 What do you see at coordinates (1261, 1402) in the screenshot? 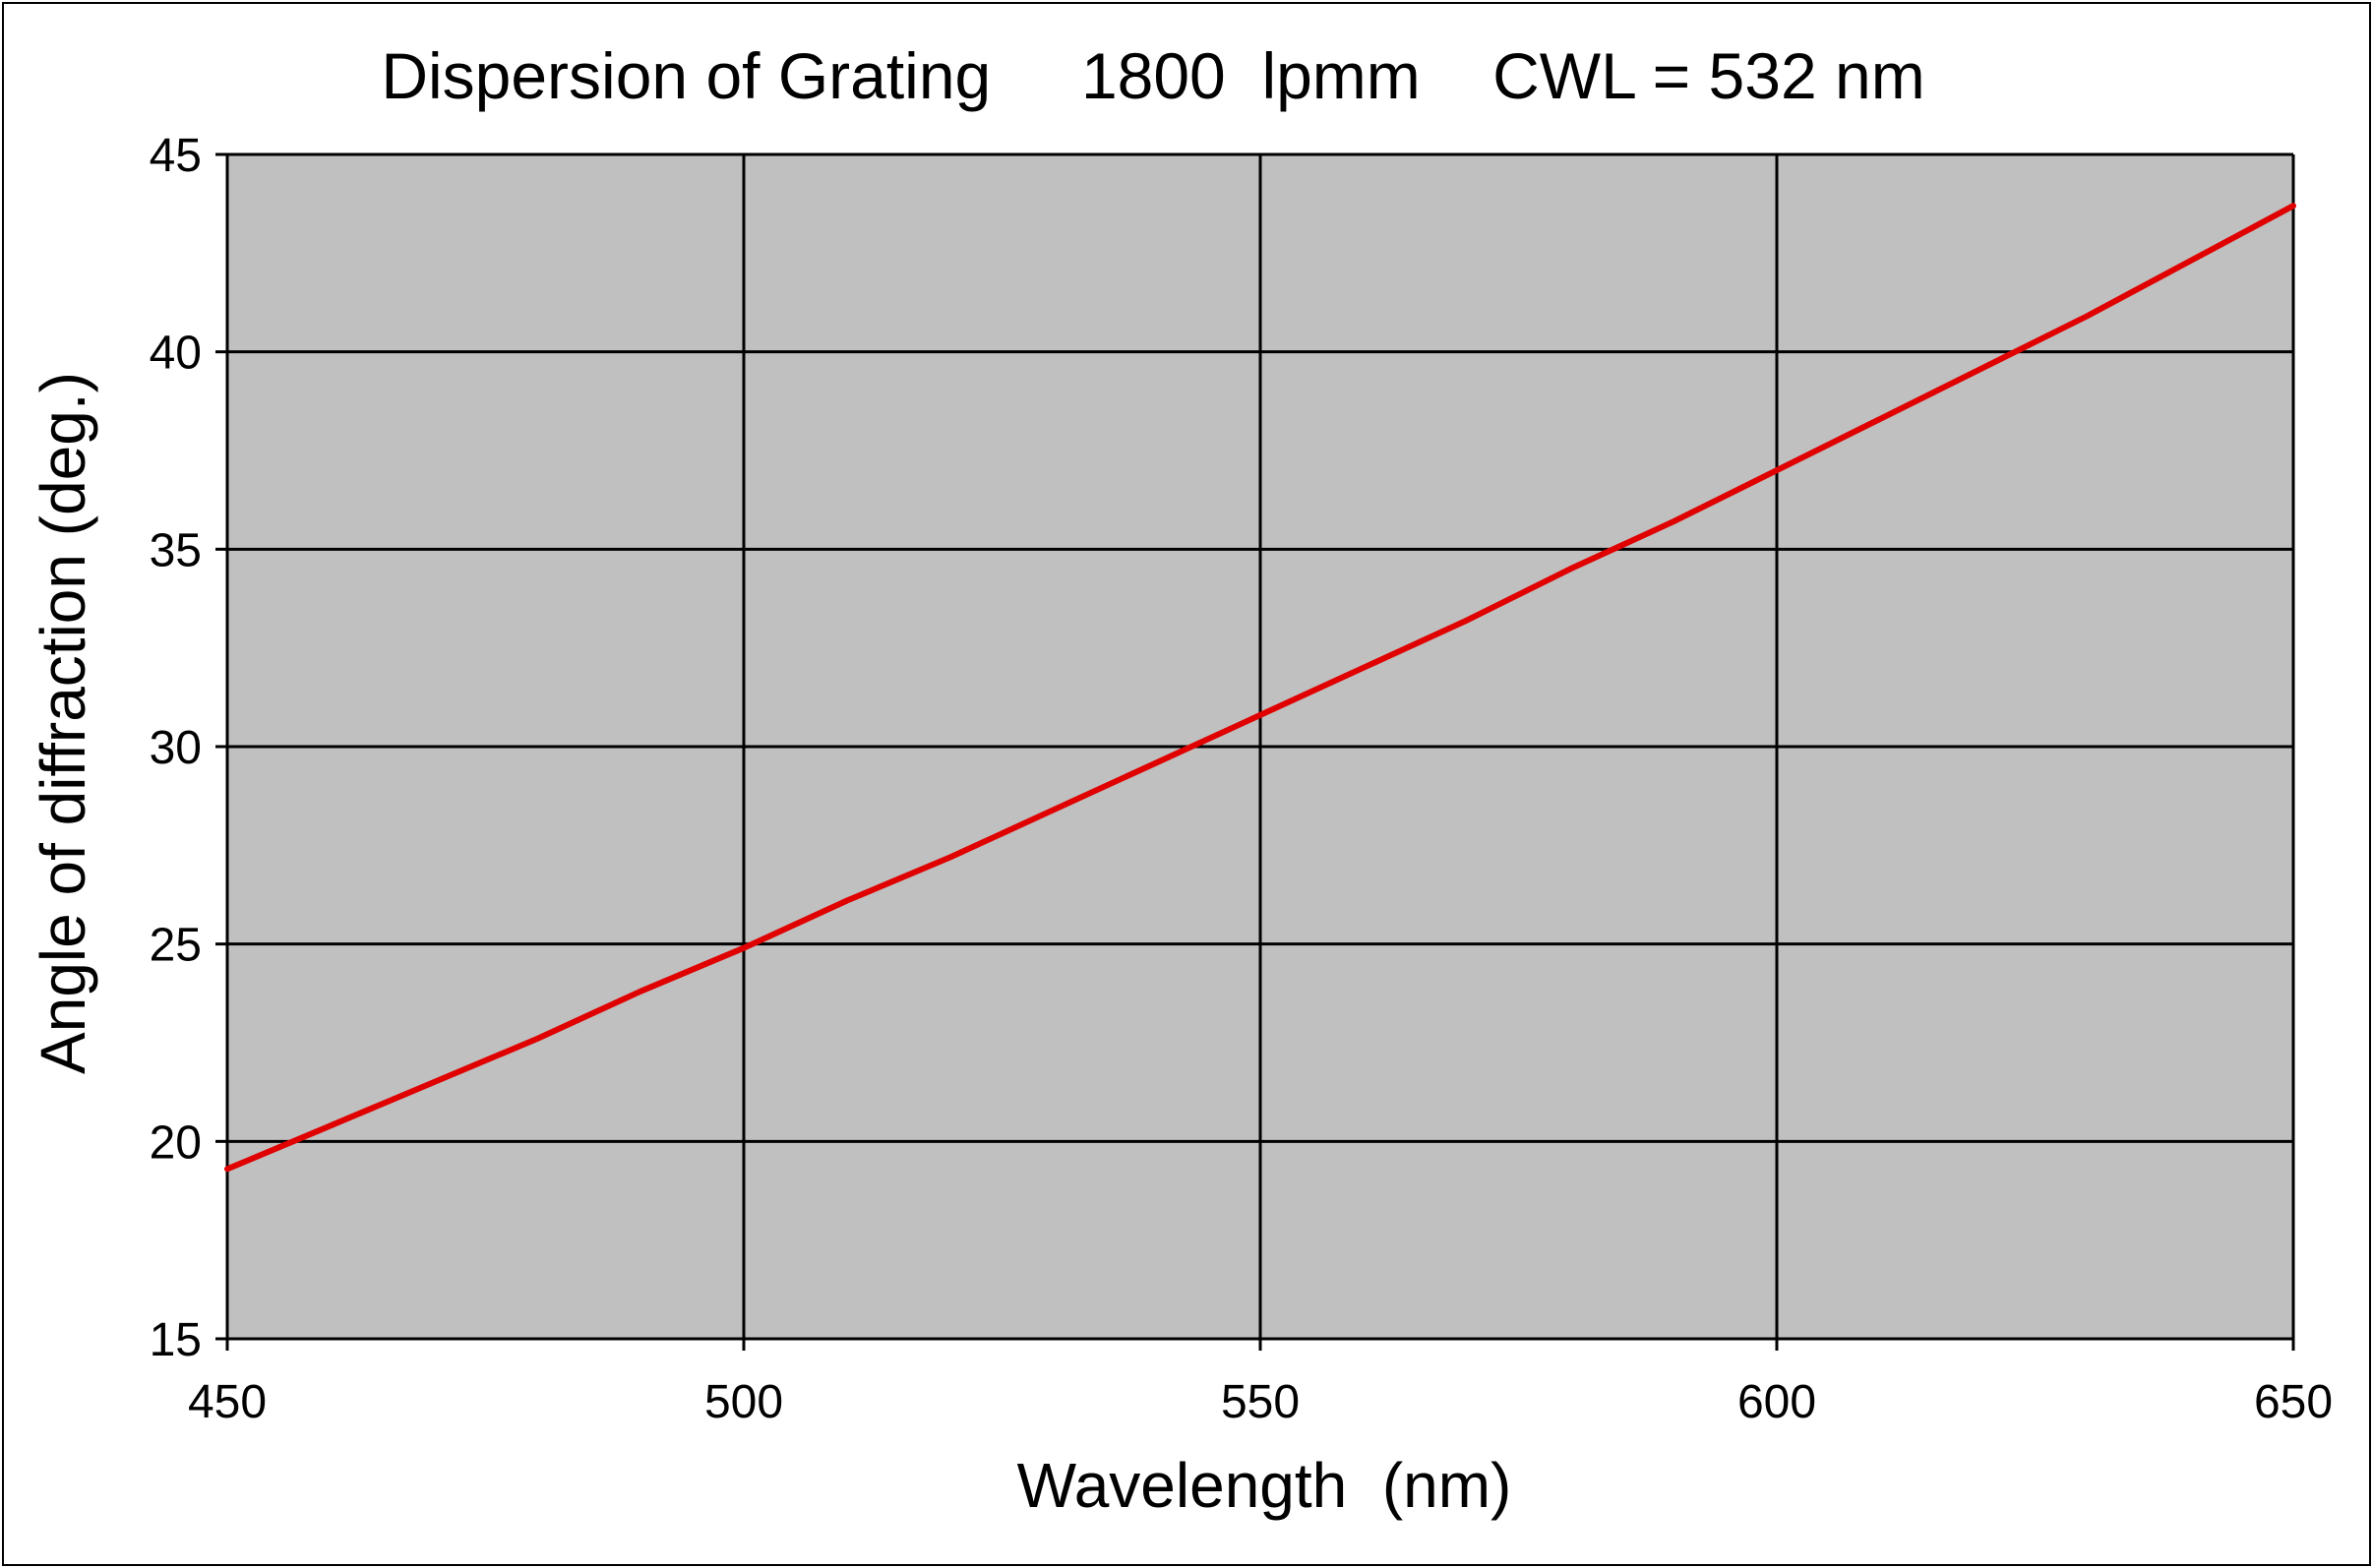
I see `x-tick-label: 550` at bounding box center [1261, 1402].